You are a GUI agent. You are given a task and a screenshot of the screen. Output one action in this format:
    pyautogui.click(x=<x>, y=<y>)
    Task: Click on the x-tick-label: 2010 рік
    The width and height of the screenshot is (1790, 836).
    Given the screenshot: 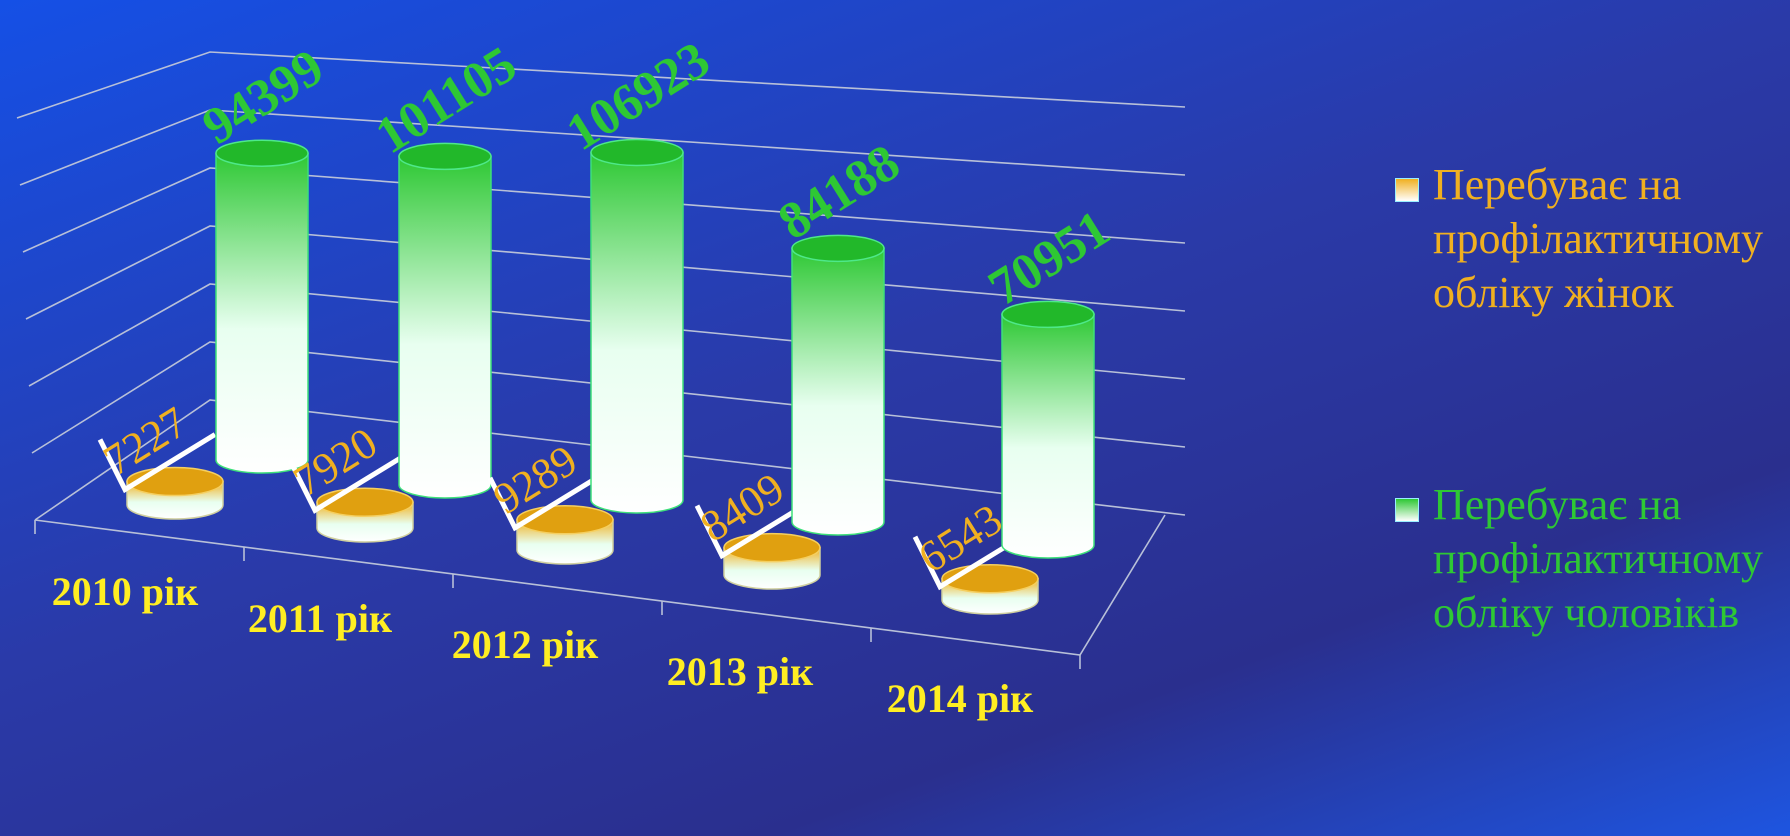 What is the action you would take?
    pyautogui.click(x=125, y=591)
    